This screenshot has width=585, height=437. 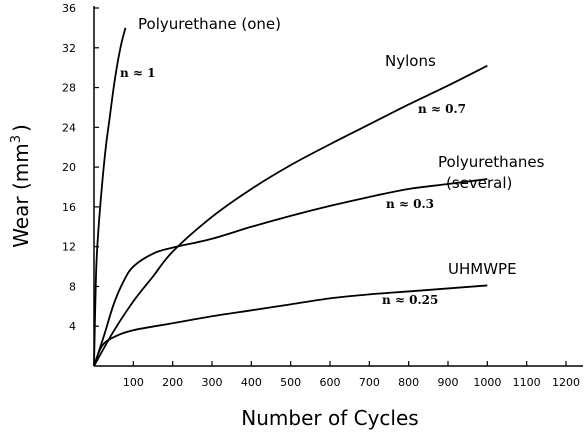 What do you see at coordinates (410, 204) in the screenshot?
I see `exponent-label-polyurethanes-several: n ≈ 0.3` at bounding box center [410, 204].